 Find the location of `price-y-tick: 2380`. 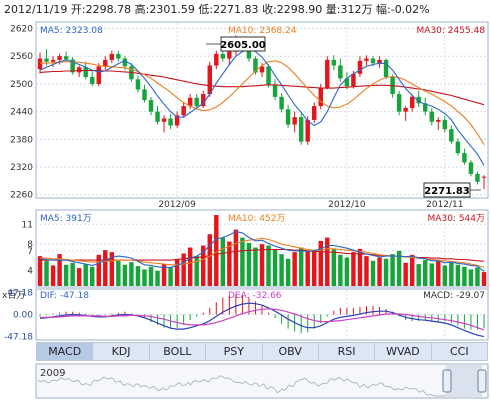

price-y-tick: 2380 is located at coordinates (21, 140).